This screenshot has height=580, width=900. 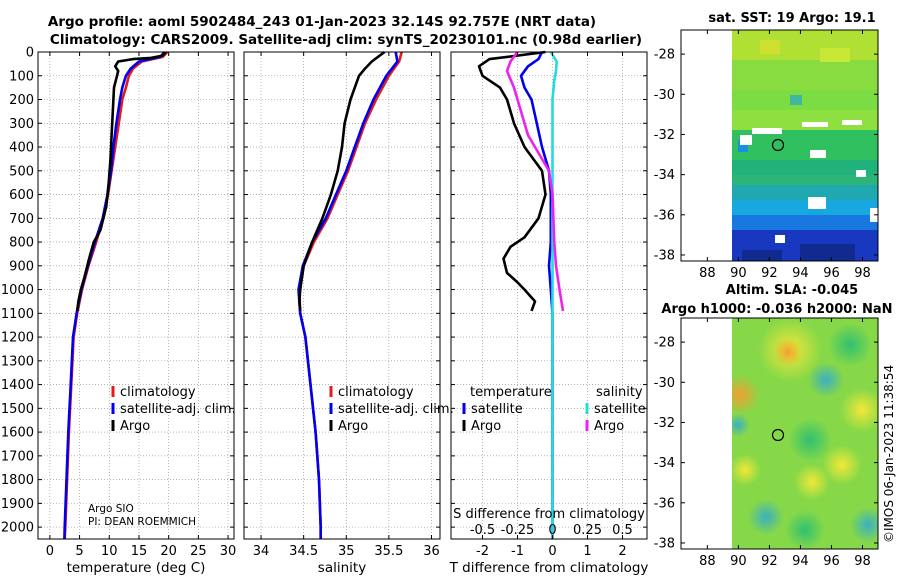 I want to click on x-tick-label: 30, so click(x=228, y=551).